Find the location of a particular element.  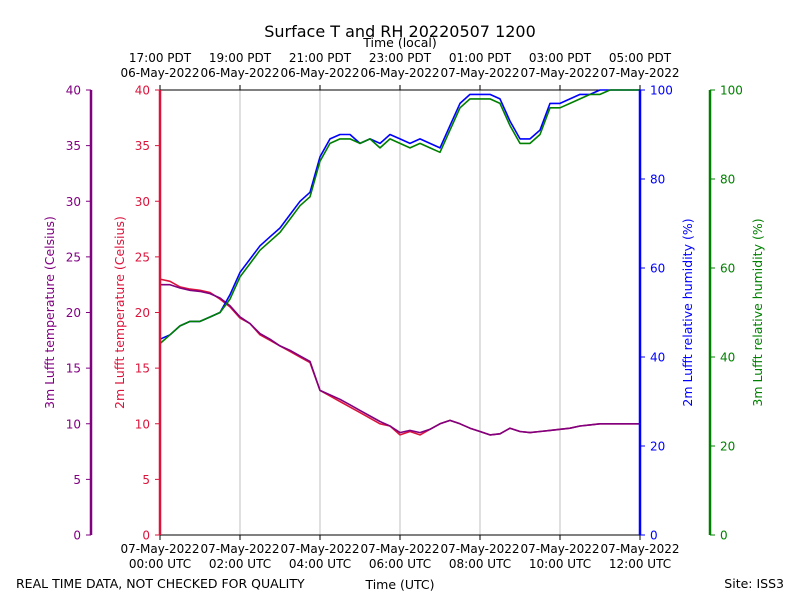

axis-2m-temperature-label: 2m Lufft temperature (Celsius) is located at coordinates (119, 312).